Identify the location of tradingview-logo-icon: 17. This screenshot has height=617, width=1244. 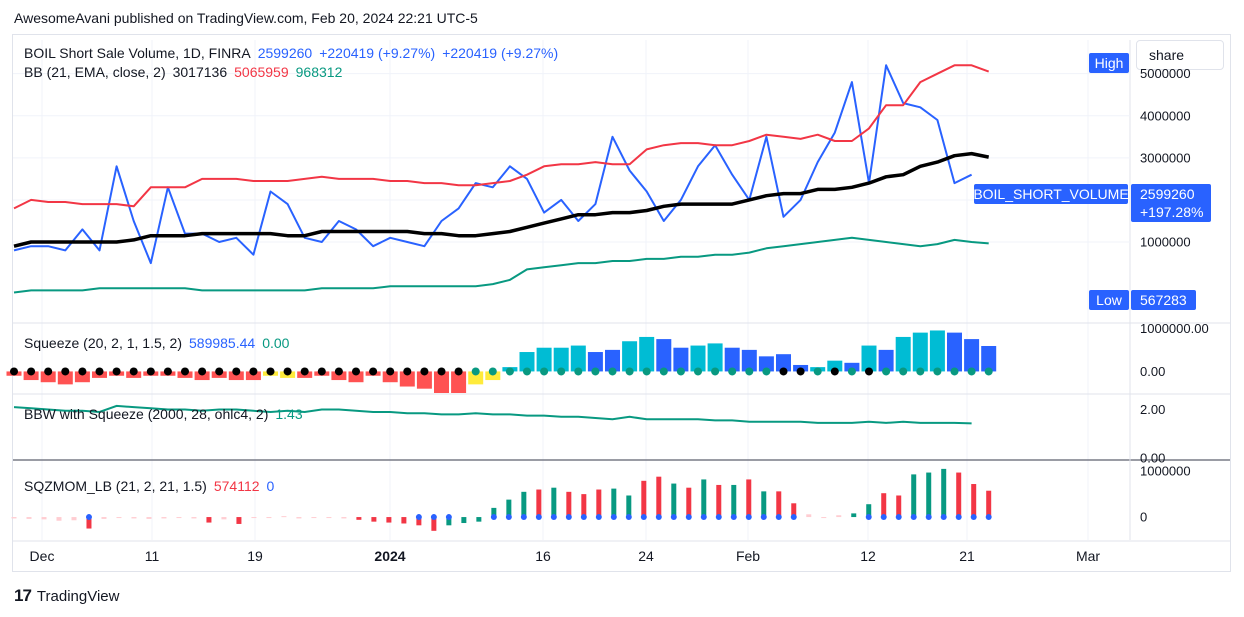
(23, 595).